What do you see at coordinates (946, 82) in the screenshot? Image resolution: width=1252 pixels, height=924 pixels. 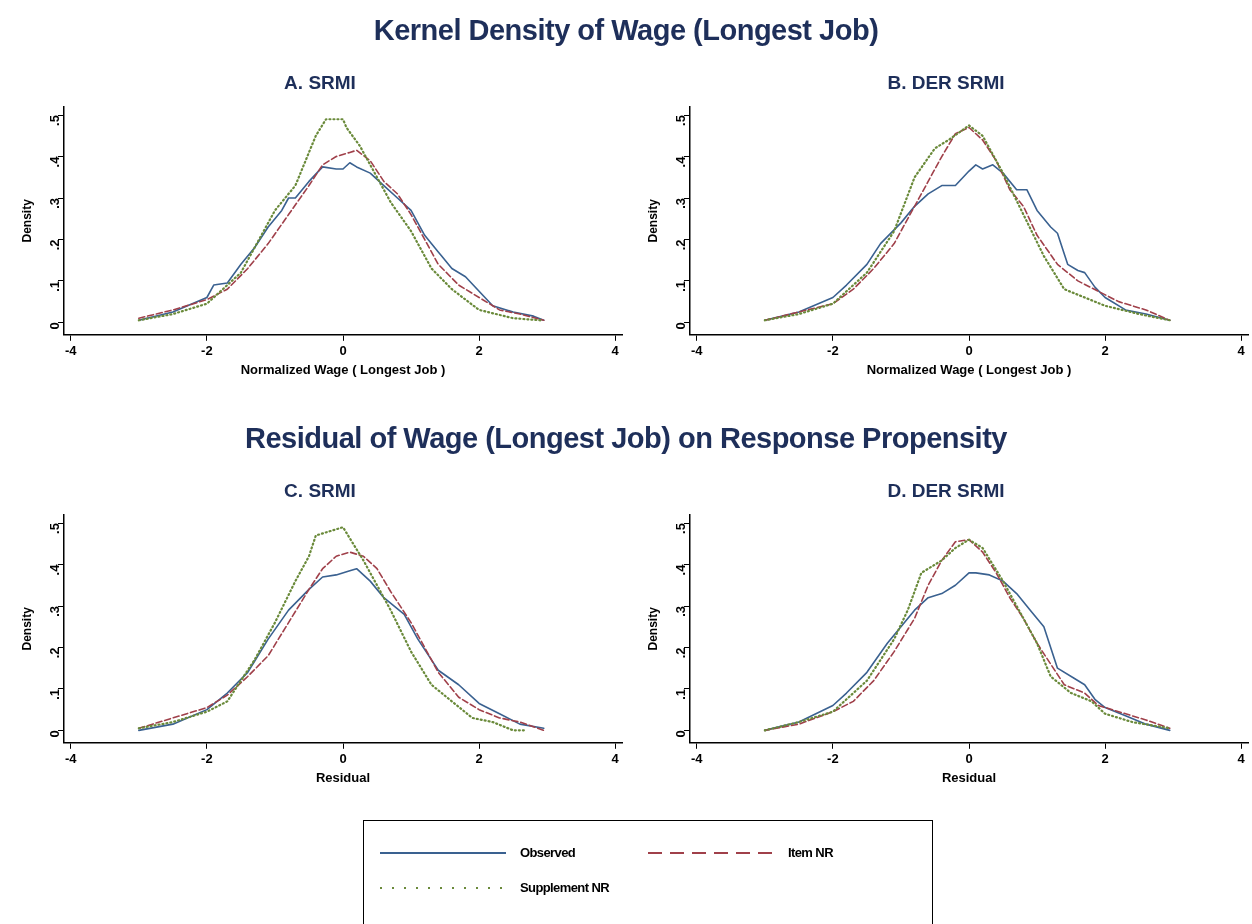 I see `chart-title: B. DER SRMI` at bounding box center [946, 82].